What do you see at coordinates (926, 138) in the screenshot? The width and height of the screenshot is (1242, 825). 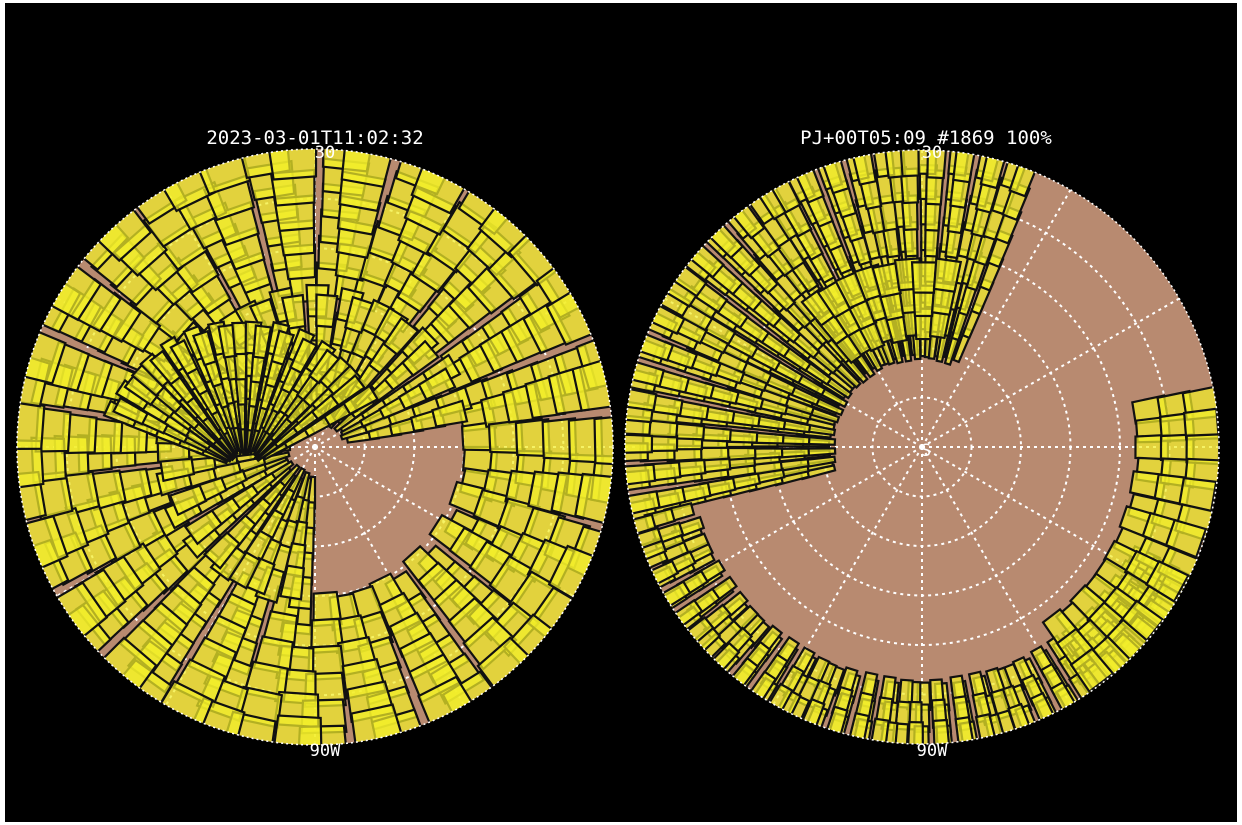 I see `panel-title: PJ+00T05:09 #1869 100%` at bounding box center [926, 138].